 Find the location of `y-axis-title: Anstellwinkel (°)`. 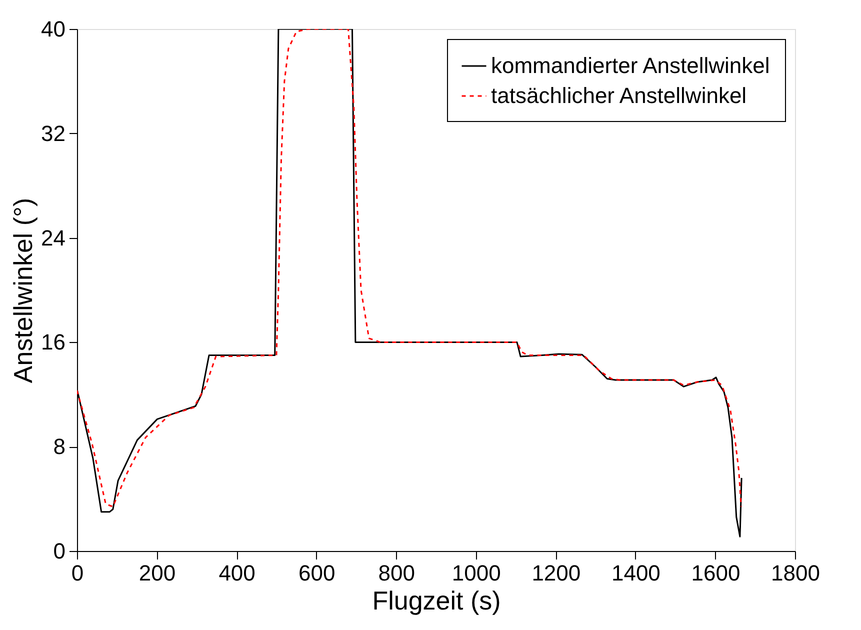

y-axis-title: Anstellwinkel (°) is located at coordinates (23, 291).